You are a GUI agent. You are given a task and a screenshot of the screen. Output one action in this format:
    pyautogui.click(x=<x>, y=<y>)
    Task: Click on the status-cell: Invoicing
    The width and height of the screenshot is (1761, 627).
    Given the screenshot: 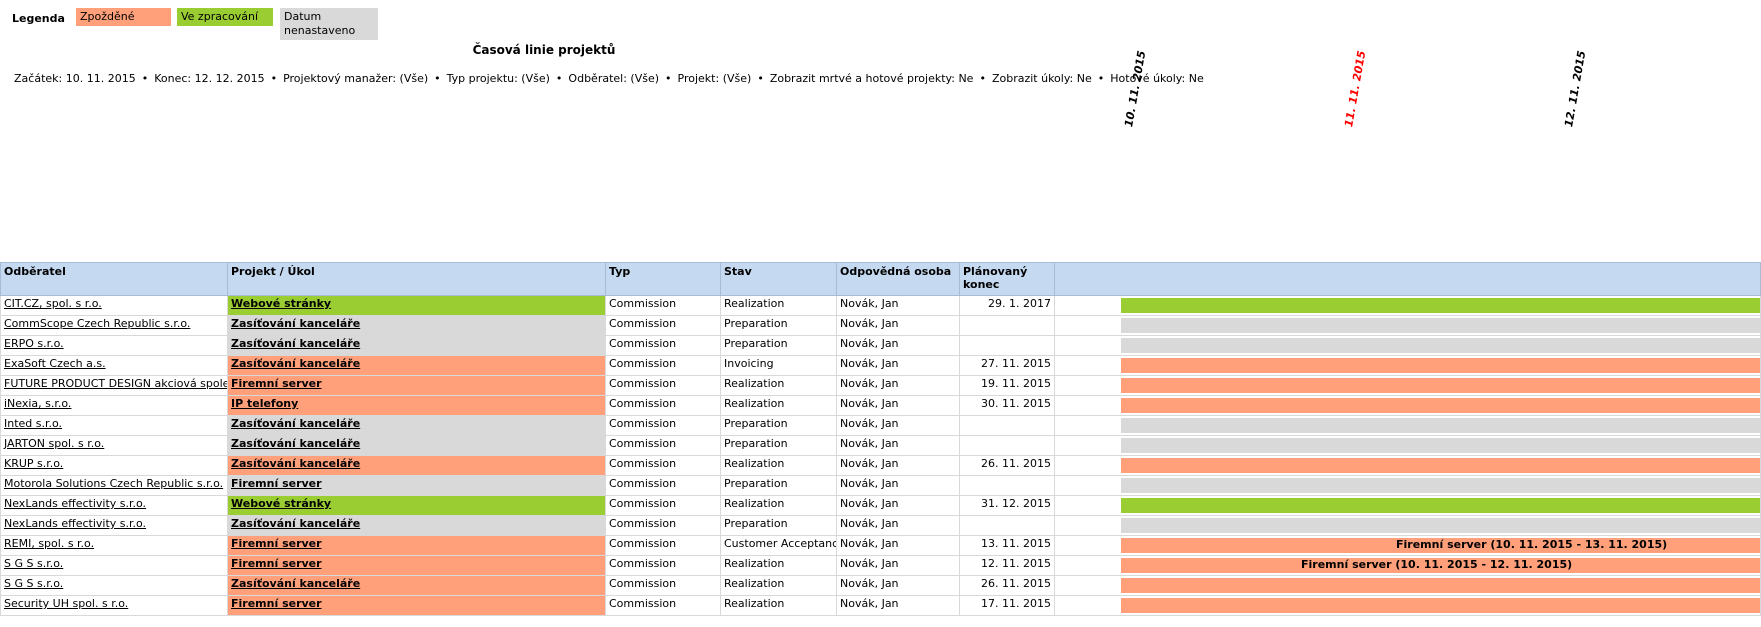 What is the action you would take?
    pyautogui.click(x=778, y=365)
    